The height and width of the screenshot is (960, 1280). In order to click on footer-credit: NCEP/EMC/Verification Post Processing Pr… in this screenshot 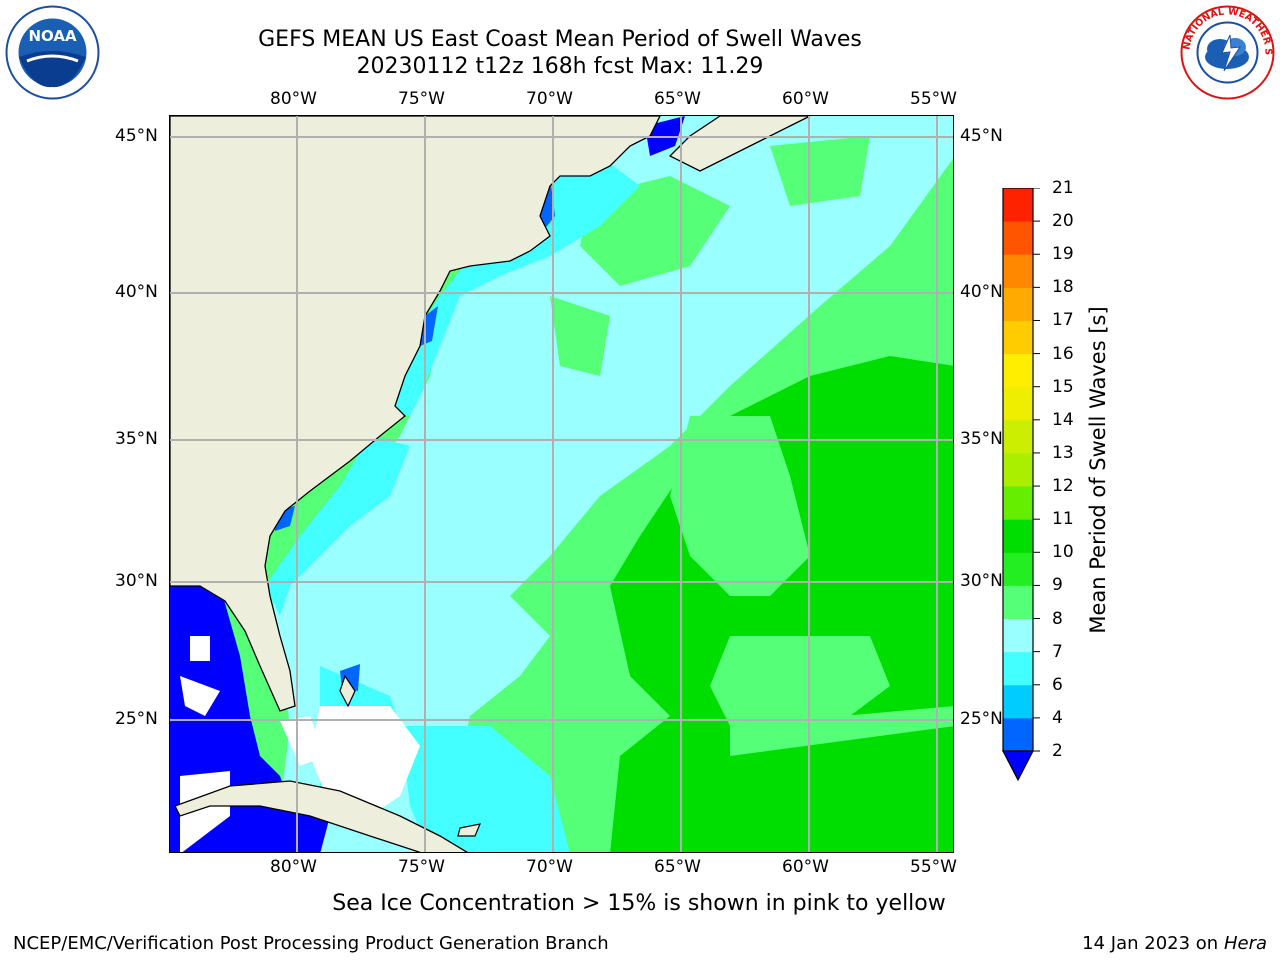, I will do `click(311, 943)`.